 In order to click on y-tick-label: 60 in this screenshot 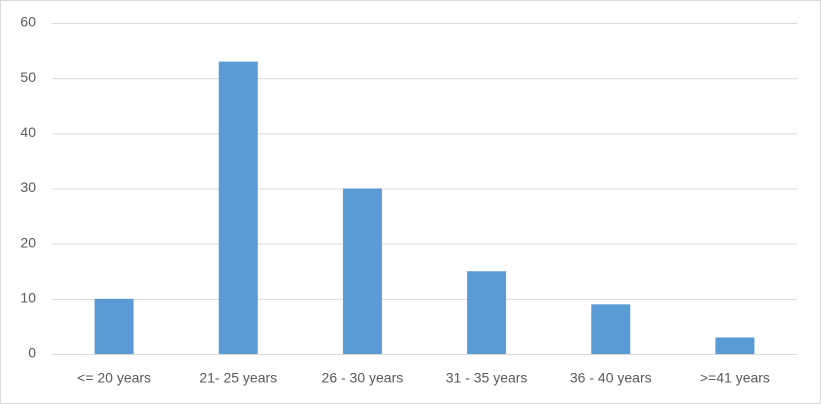, I will do `click(28, 22)`.